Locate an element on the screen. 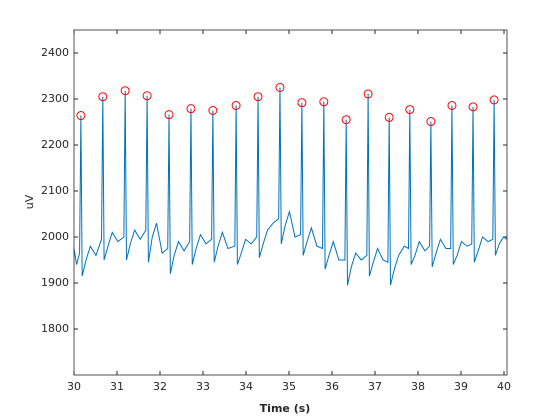 Image resolution: width=560 pixels, height=420 pixels. x-tick-label: 31 is located at coordinates (117, 386).